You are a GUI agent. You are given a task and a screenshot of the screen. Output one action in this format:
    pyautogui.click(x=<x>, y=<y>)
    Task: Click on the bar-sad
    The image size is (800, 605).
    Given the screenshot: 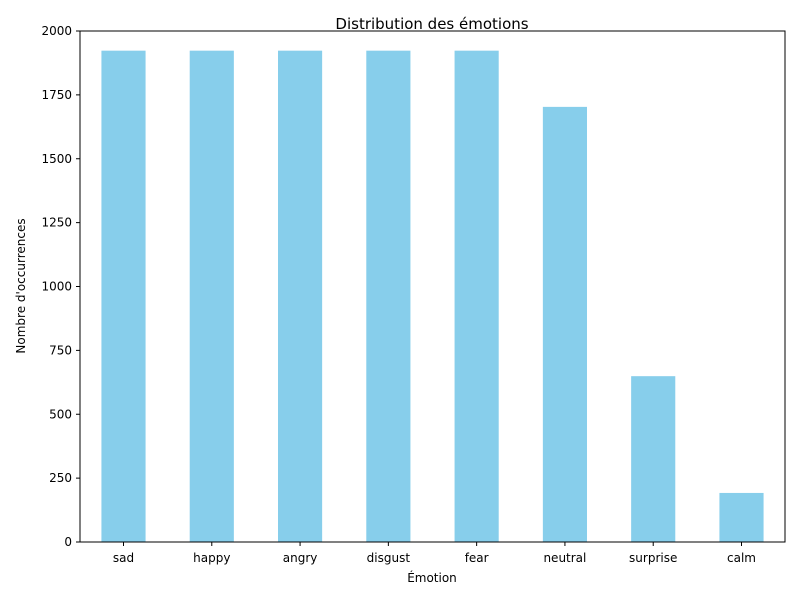 What is the action you would take?
    pyautogui.click(x=123, y=296)
    